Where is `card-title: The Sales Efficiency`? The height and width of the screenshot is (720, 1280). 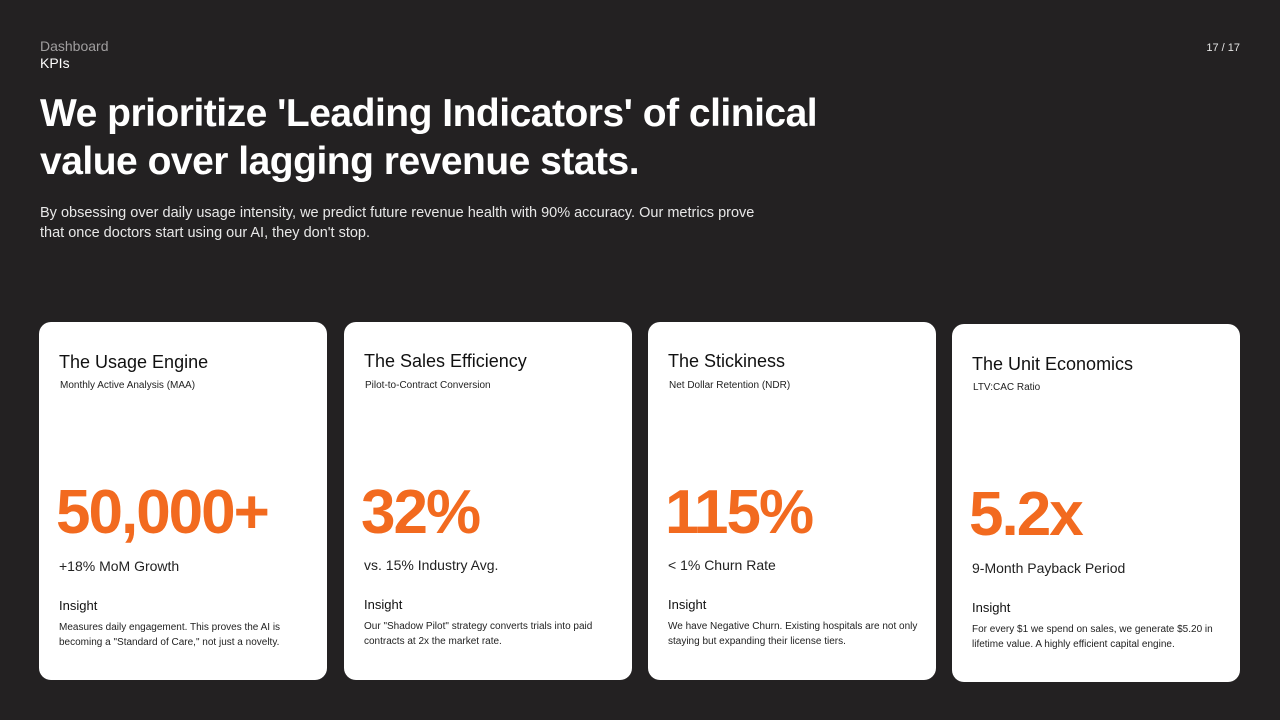 card-title: The Sales Efficiency is located at coordinates (445, 361).